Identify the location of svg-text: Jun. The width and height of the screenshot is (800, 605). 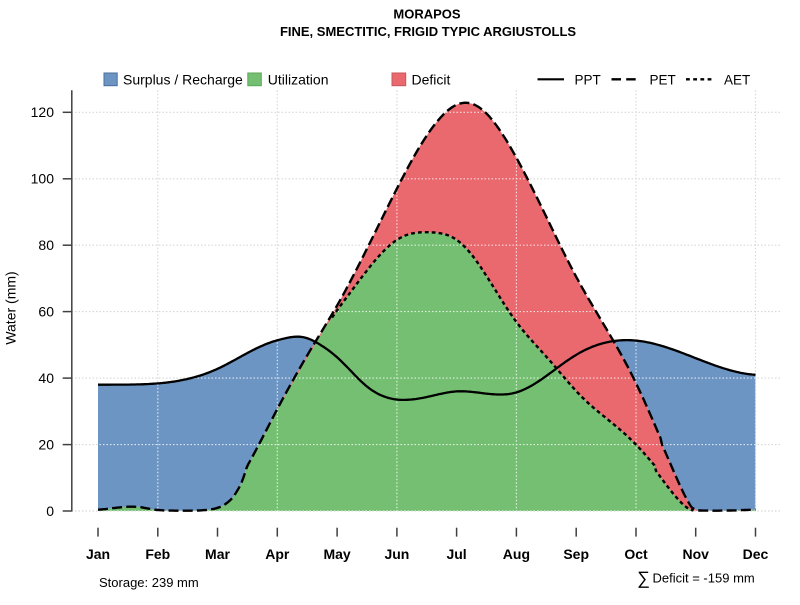
(396, 554).